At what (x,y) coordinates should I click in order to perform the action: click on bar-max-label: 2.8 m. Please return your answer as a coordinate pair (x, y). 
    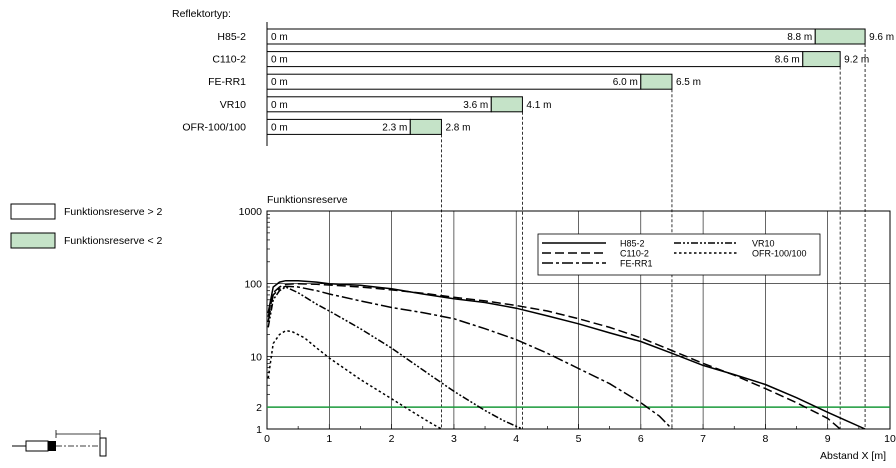
    Looking at the image, I should click on (457, 127).